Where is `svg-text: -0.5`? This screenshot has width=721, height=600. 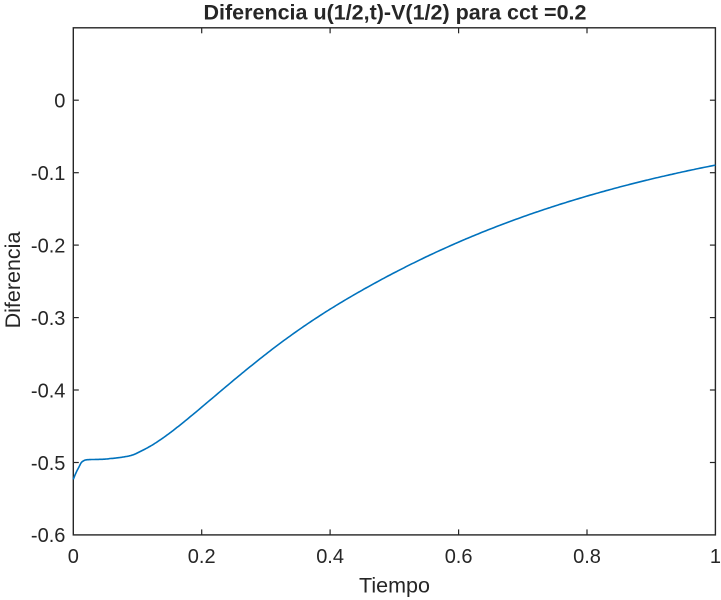 svg-text: -0.5 is located at coordinates (48, 464).